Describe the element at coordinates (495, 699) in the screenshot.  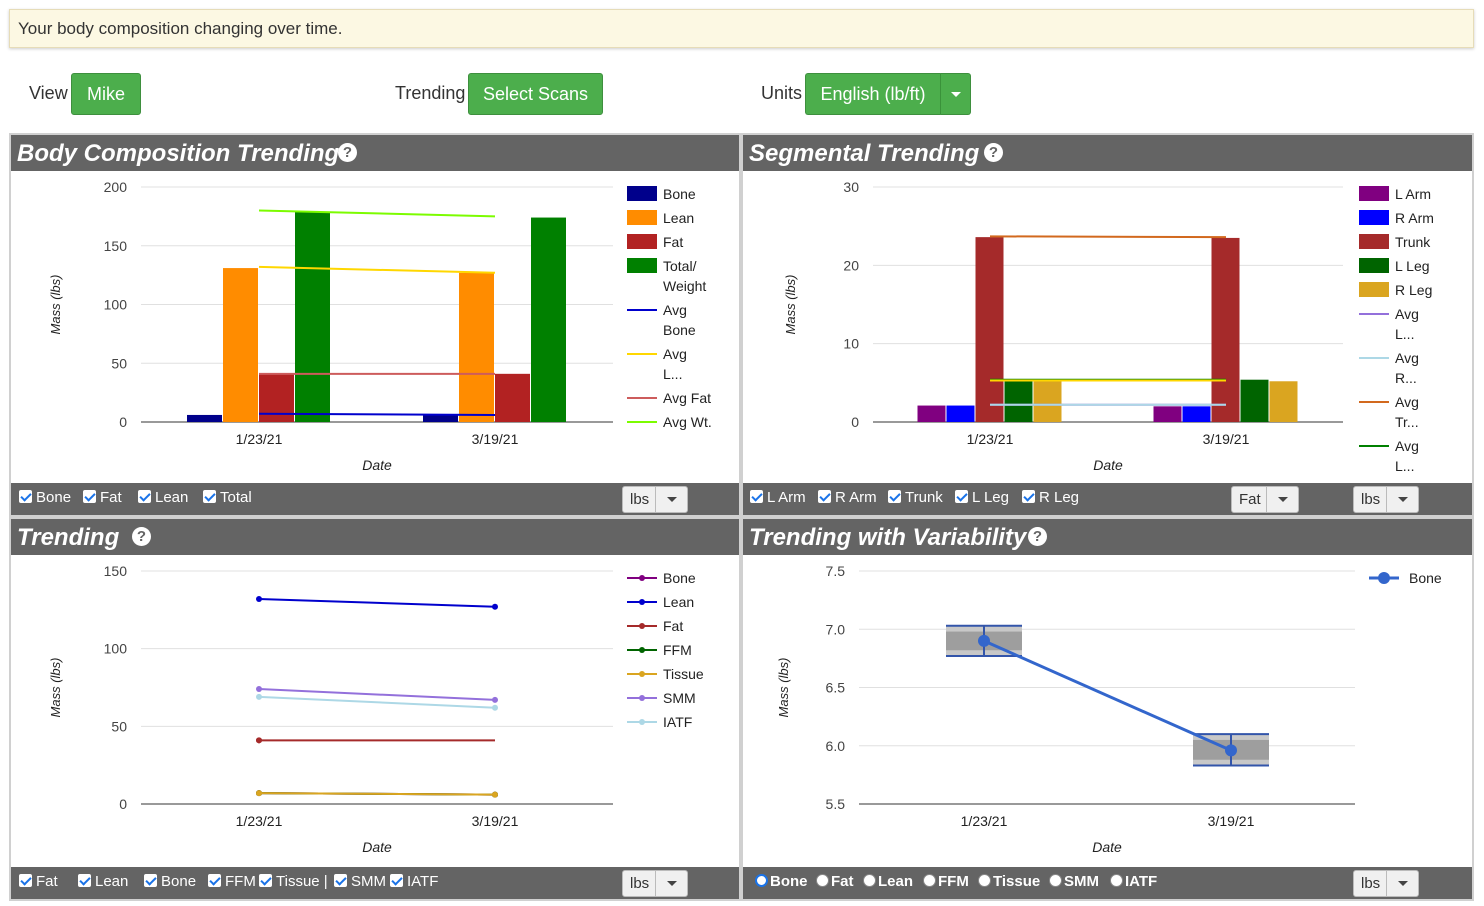
I see `point-smm` at that location.